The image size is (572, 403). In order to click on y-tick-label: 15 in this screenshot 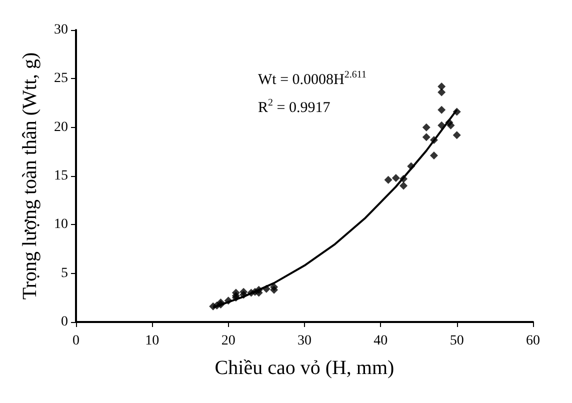, I will do `click(61, 176)`.